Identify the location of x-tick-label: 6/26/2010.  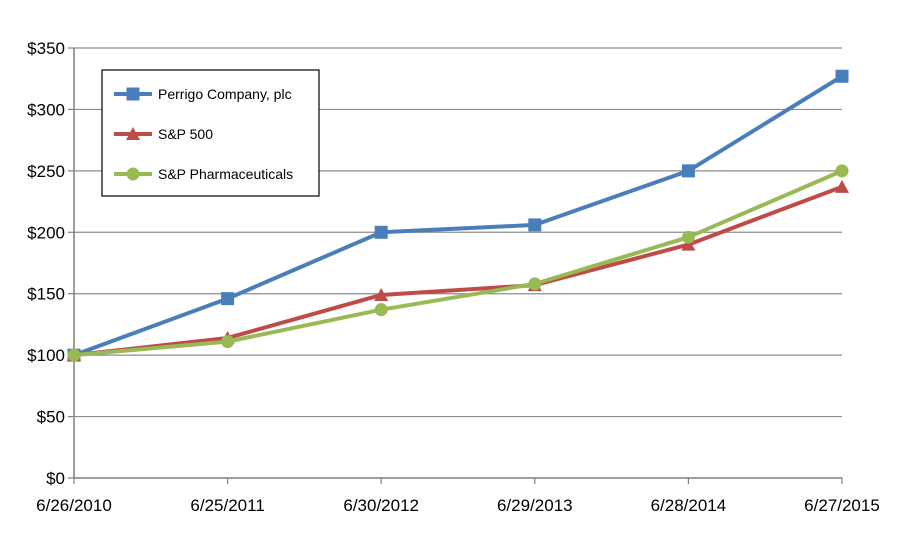
(74, 505).